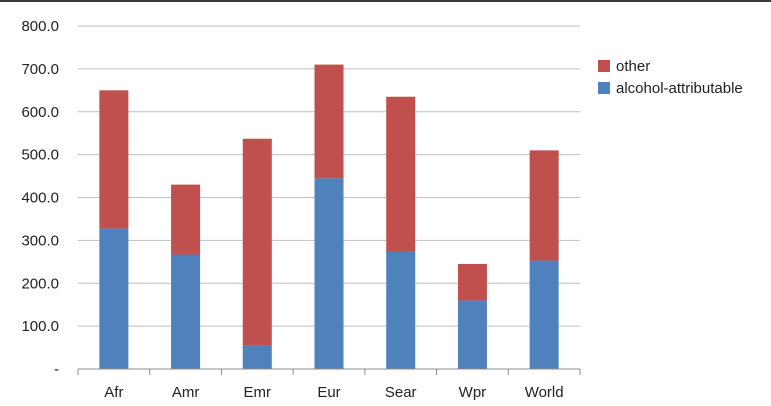 This screenshot has height=406, width=771. I want to click on legend-label: other, so click(633, 66).